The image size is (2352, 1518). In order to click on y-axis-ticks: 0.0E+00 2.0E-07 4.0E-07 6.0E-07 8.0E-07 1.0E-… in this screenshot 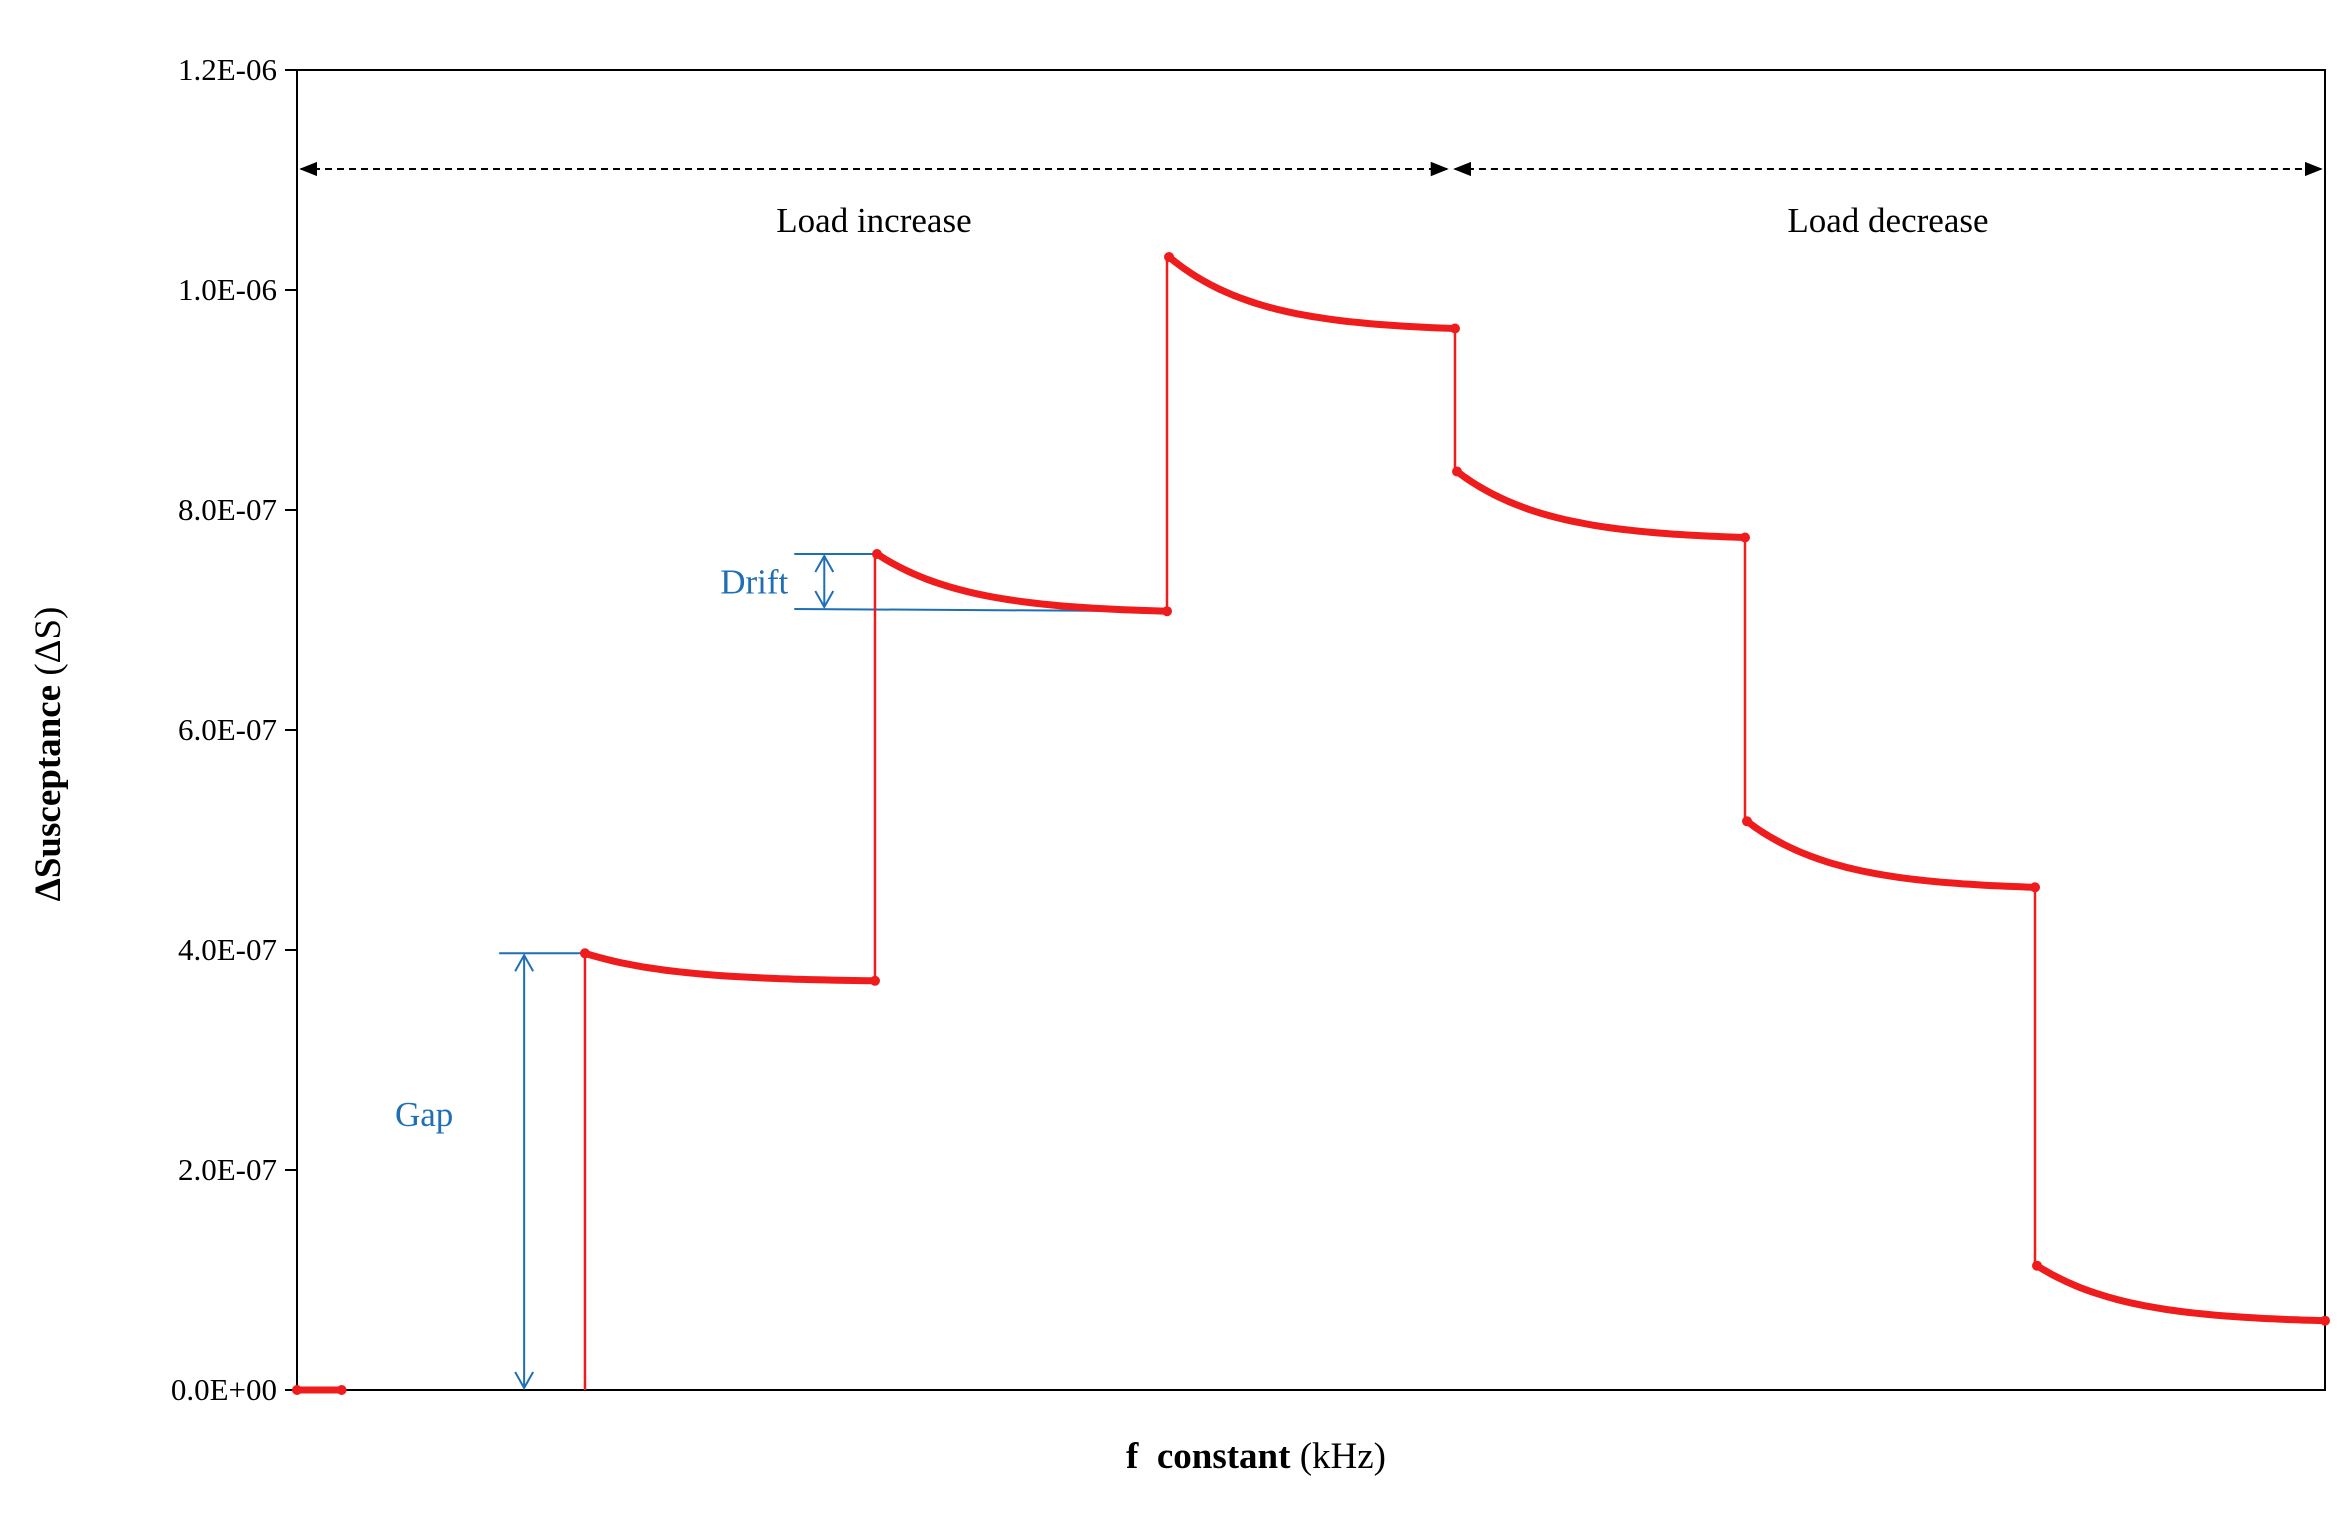, I will do `click(234, 729)`.